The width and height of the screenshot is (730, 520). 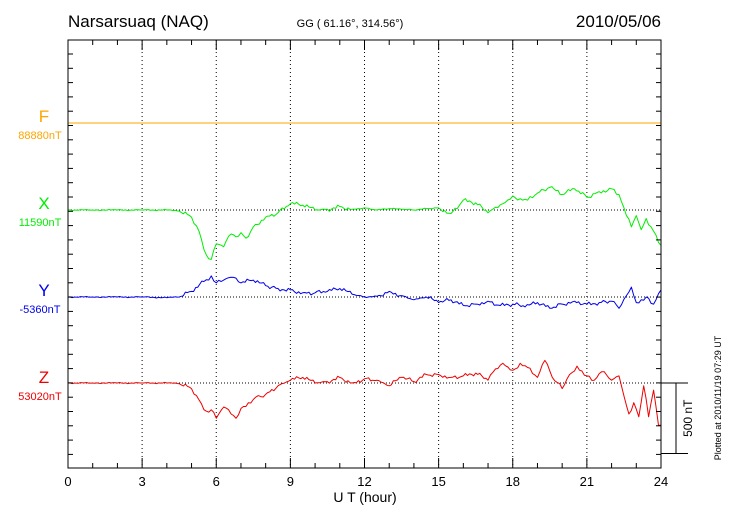 I want to click on series-f-baseline-value: 88880nT, so click(x=40, y=136).